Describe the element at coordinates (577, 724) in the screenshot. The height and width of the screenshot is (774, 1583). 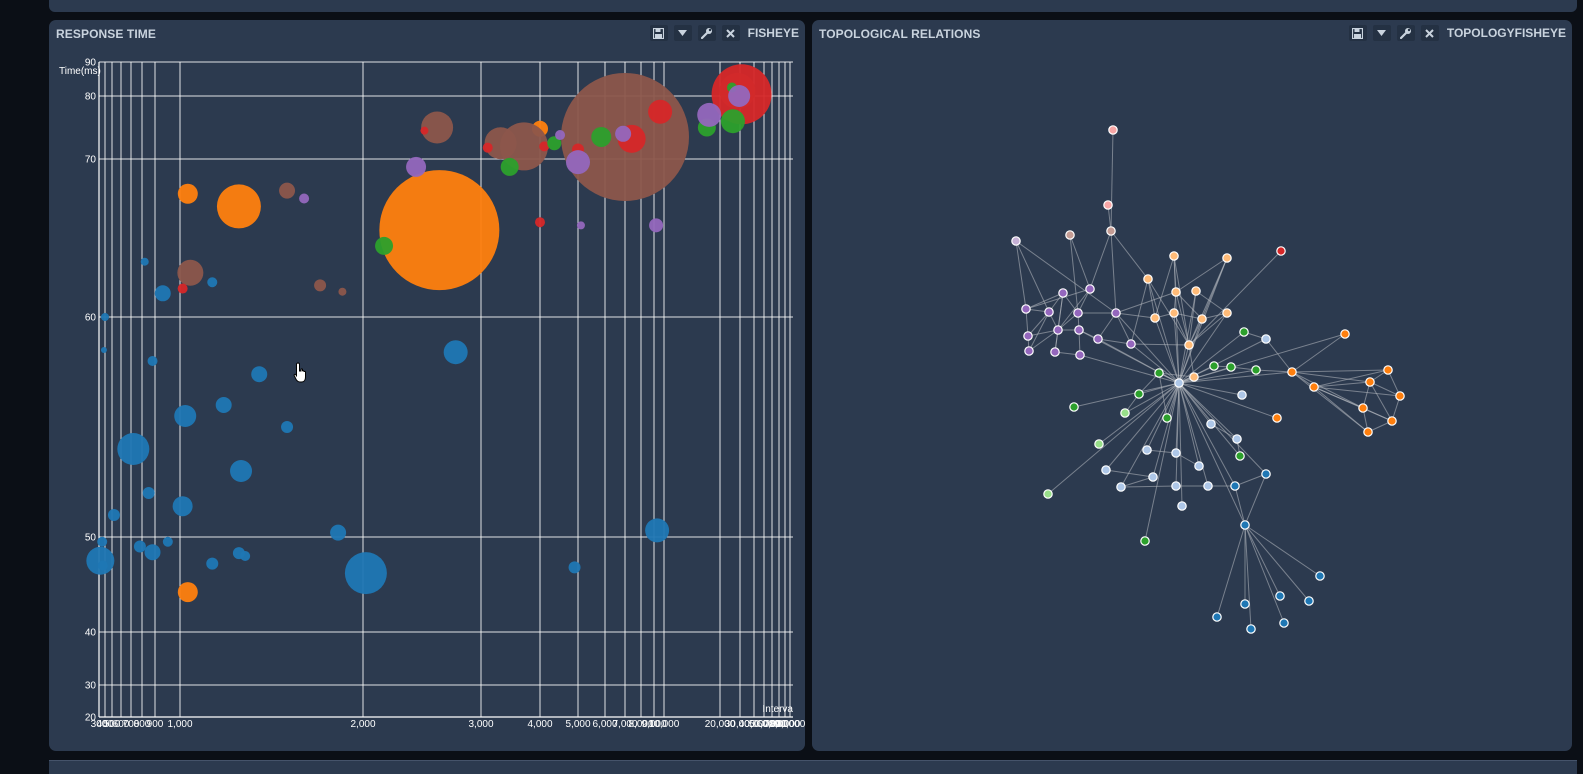
I see `x-tick-label: 5,000` at that location.